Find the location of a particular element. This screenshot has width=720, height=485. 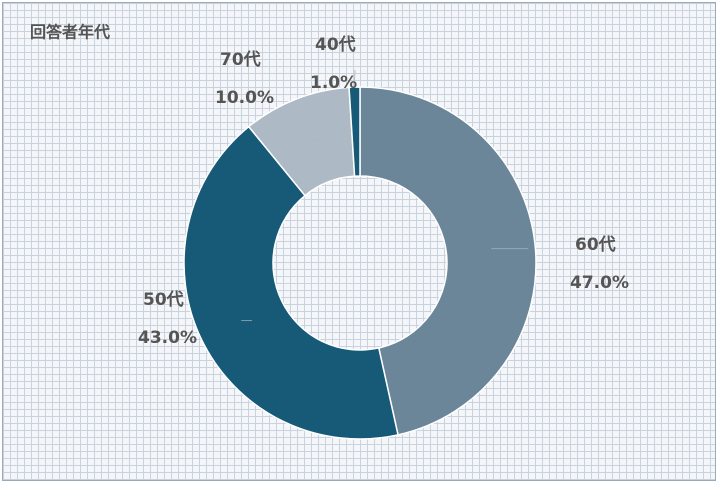

value-label: 47.0% is located at coordinates (599, 283).